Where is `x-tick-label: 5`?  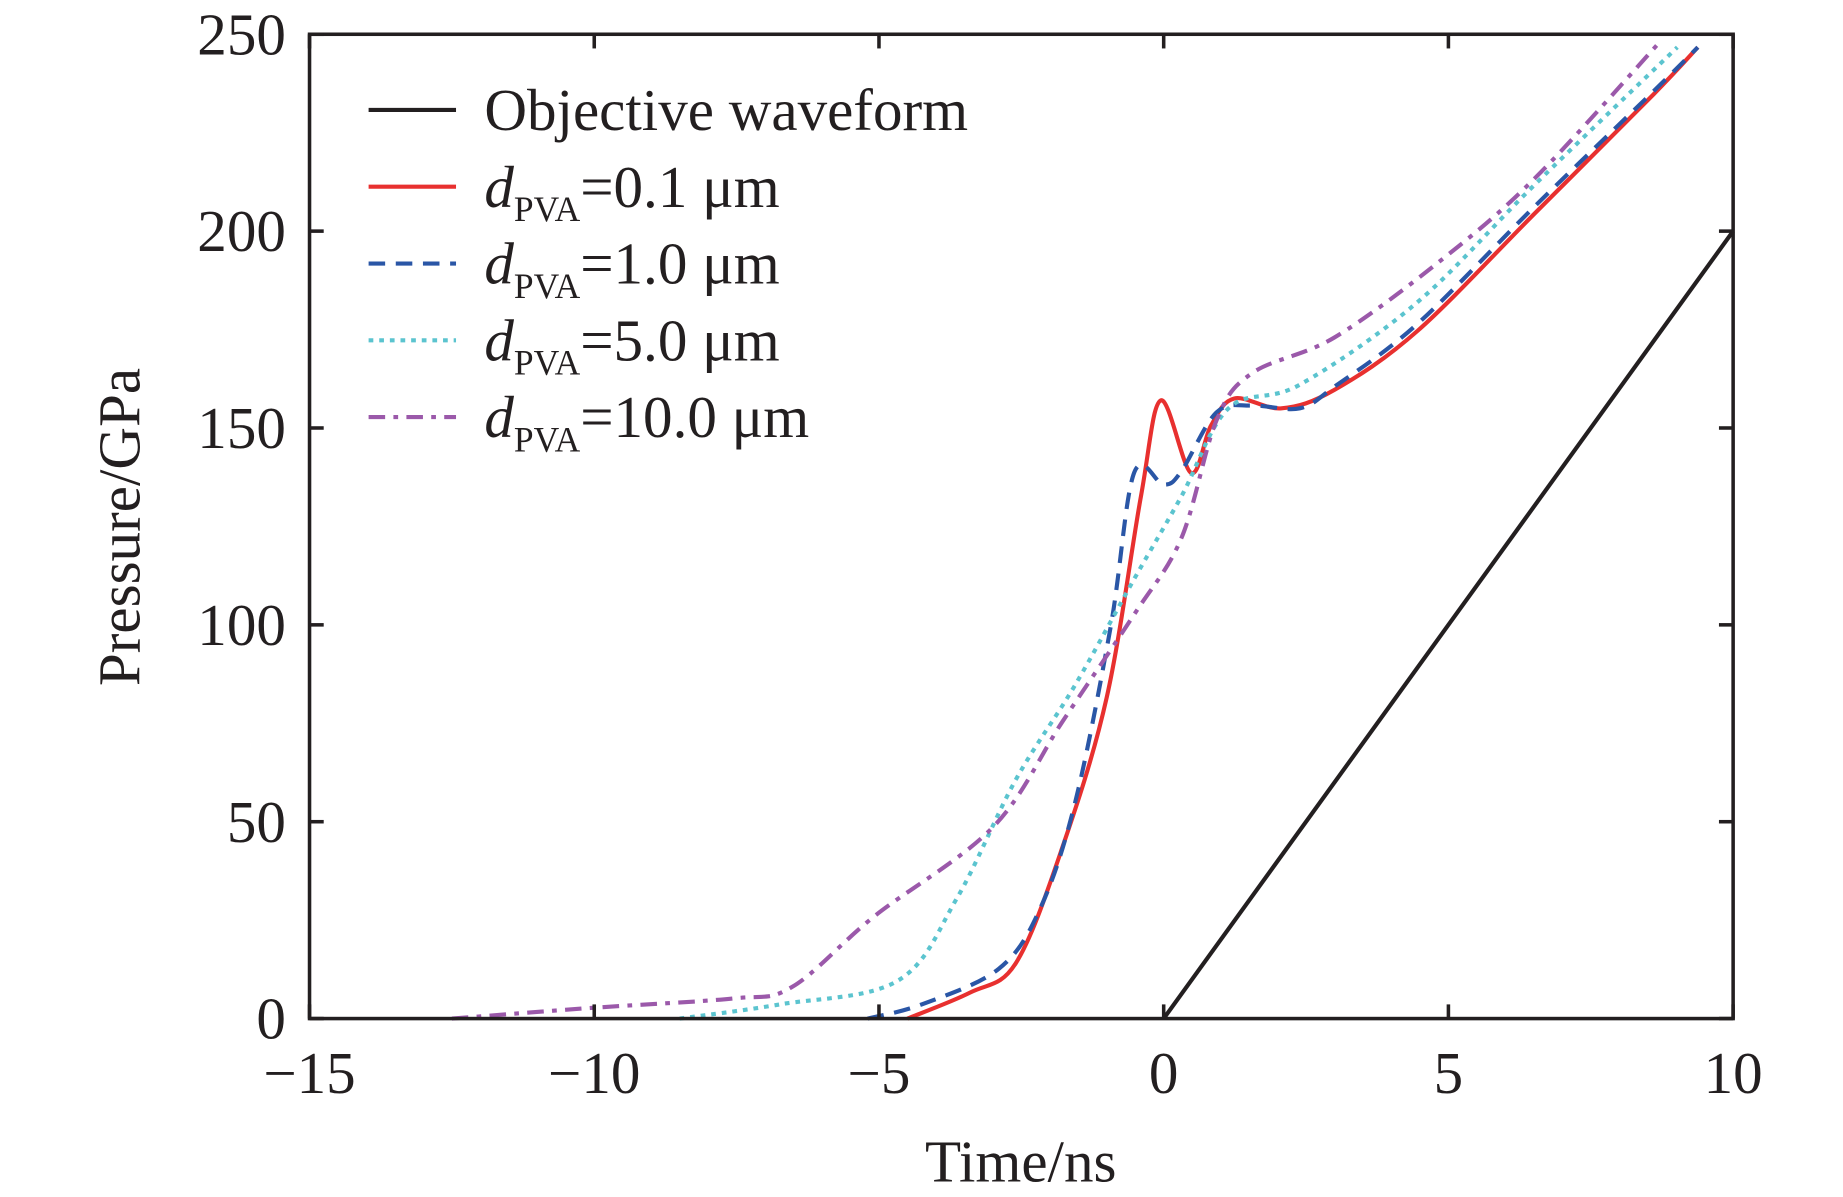
x-tick-label: 5 is located at coordinates (1449, 1073).